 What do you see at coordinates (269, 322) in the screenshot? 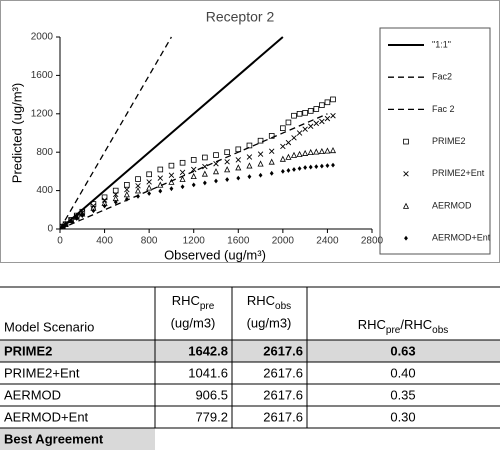
I see `header-unit: (ug/m3)` at bounding box center [269, 322].